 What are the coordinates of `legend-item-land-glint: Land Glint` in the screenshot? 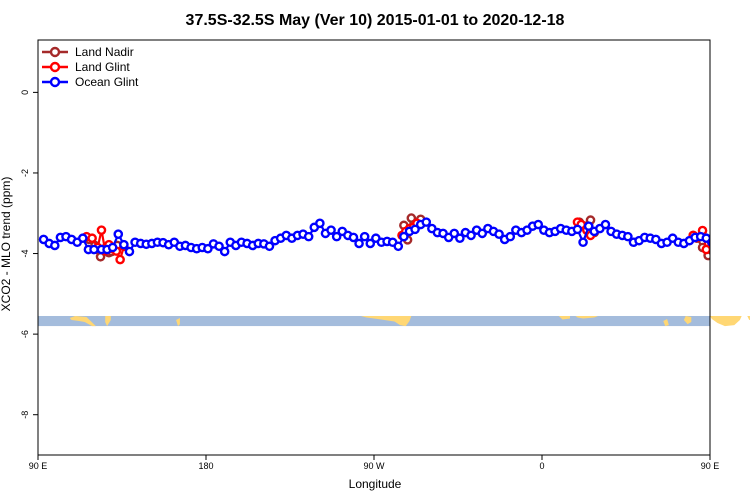 It's located at (86, 67).